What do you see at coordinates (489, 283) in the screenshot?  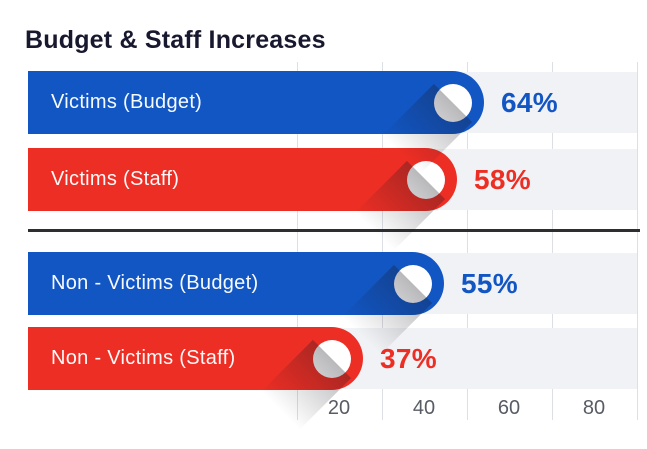 I see `bar-value-label: 55%` at bounding box center [489, 283].